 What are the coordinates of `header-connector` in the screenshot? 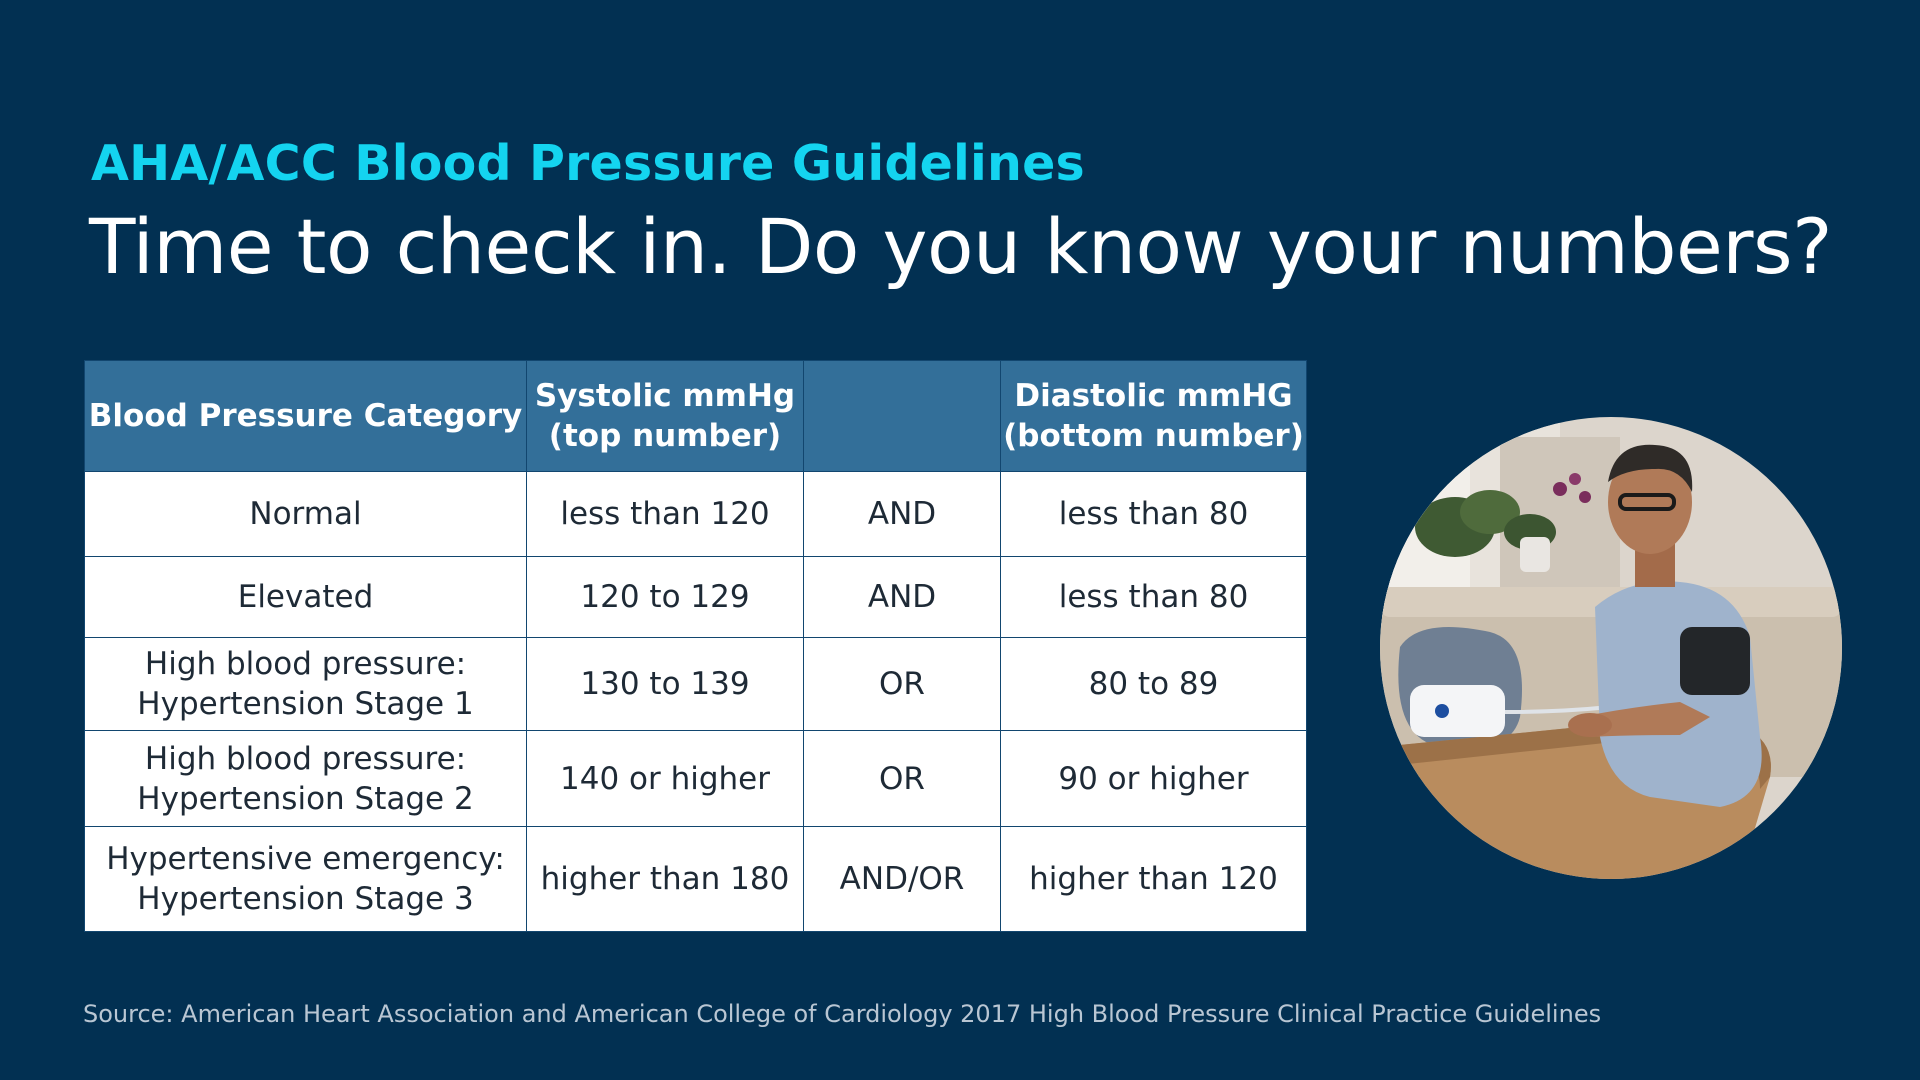 It's located at (902, 416).